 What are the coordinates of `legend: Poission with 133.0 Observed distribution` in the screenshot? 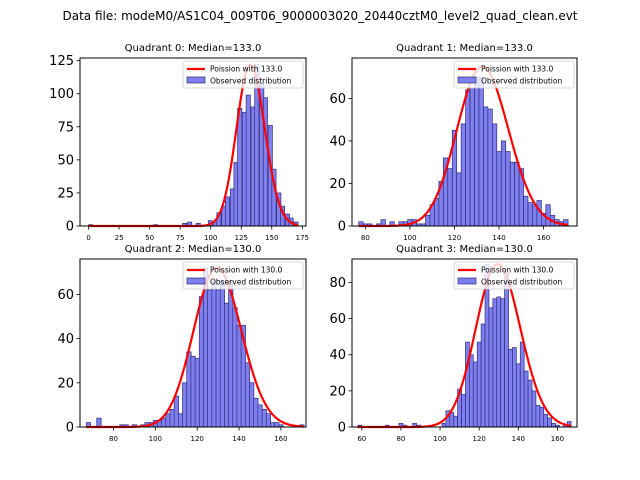 It's located at (514, 74).